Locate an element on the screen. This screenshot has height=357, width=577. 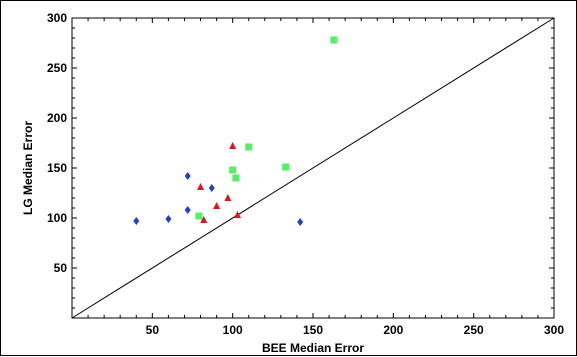
y-tick-label: 50 is located at coordinates (61, 268).